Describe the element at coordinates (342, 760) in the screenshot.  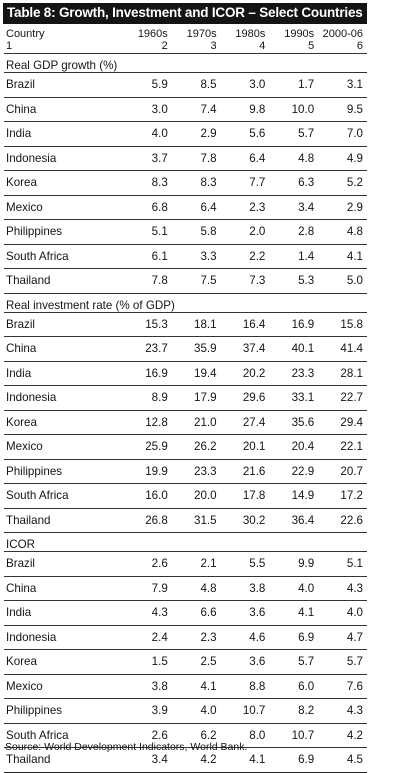
I see `value-cell: 4.5` at that location.